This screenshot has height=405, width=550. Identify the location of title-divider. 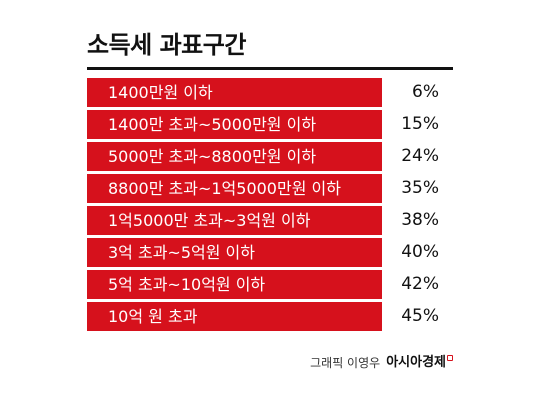
(270, 68).